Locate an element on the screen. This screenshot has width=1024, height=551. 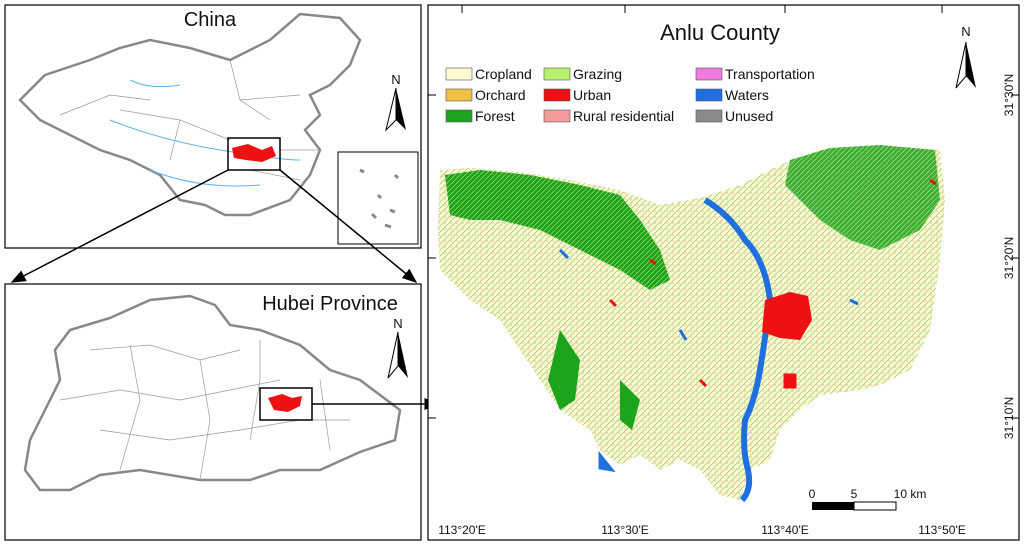
legend-label: Waters is located at coordinates (747, 95).